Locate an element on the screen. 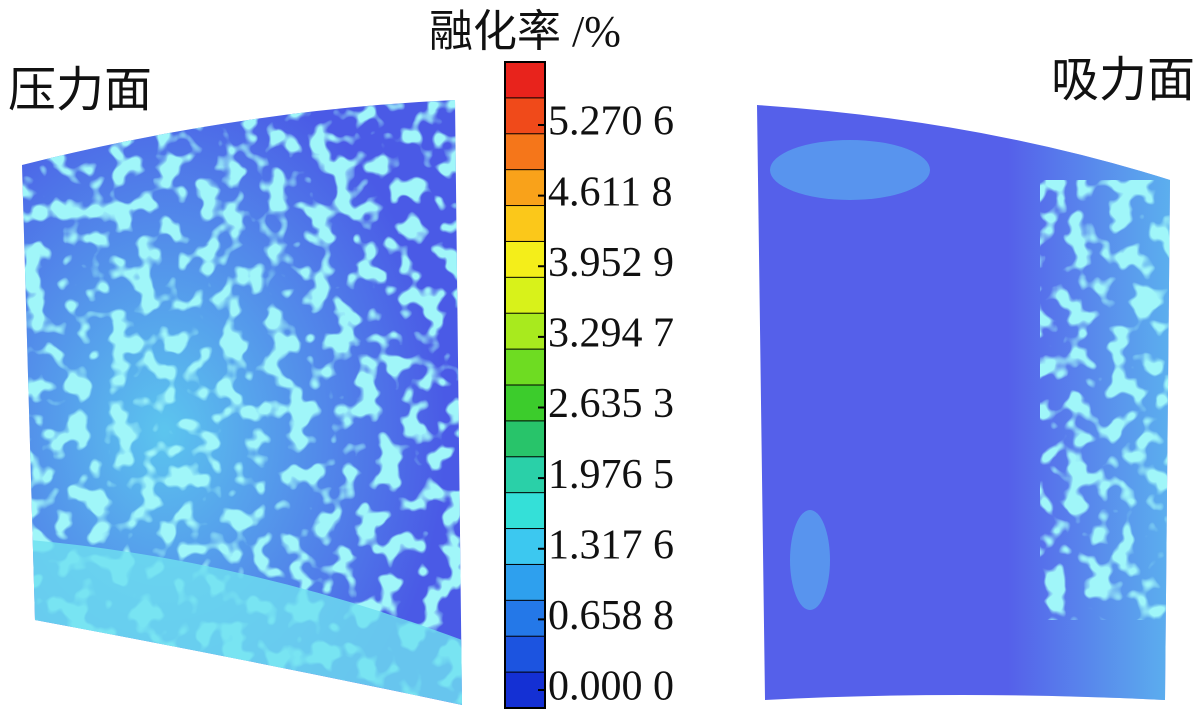 This screenshot has width=1200, height=716. colorbar-title: 融化率 /% is located at coordinates (525, 31).